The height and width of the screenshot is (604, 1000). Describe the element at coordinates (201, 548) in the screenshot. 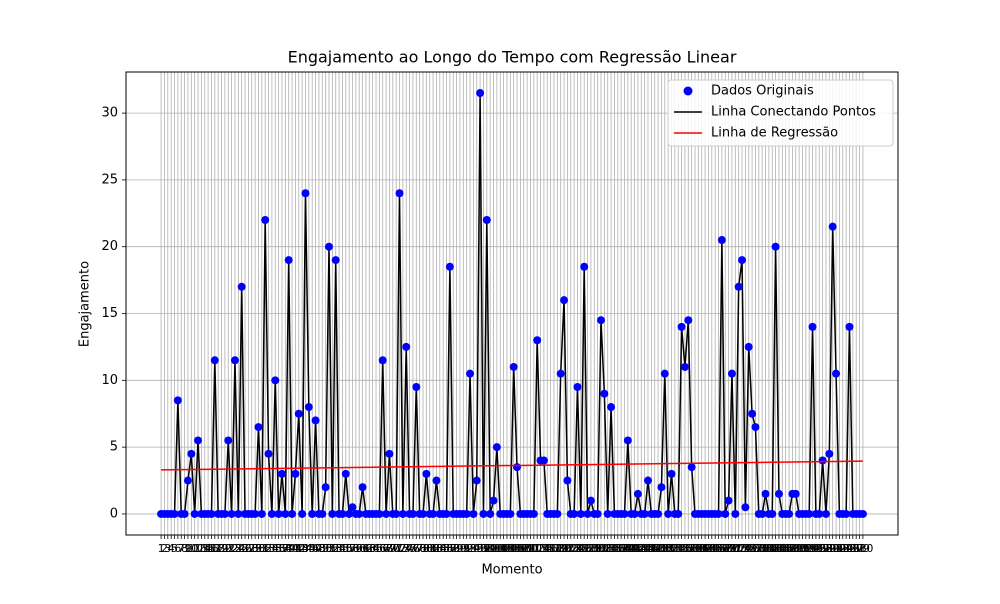

I see `x-tick-label: 13` at that location.